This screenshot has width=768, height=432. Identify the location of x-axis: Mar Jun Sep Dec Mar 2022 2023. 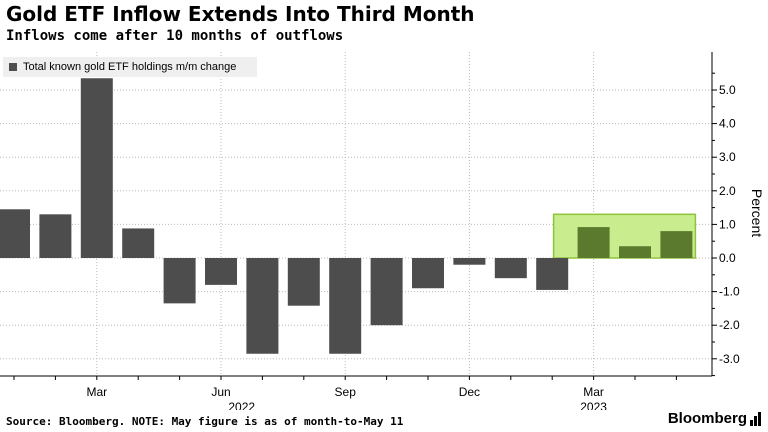
(356, 392).